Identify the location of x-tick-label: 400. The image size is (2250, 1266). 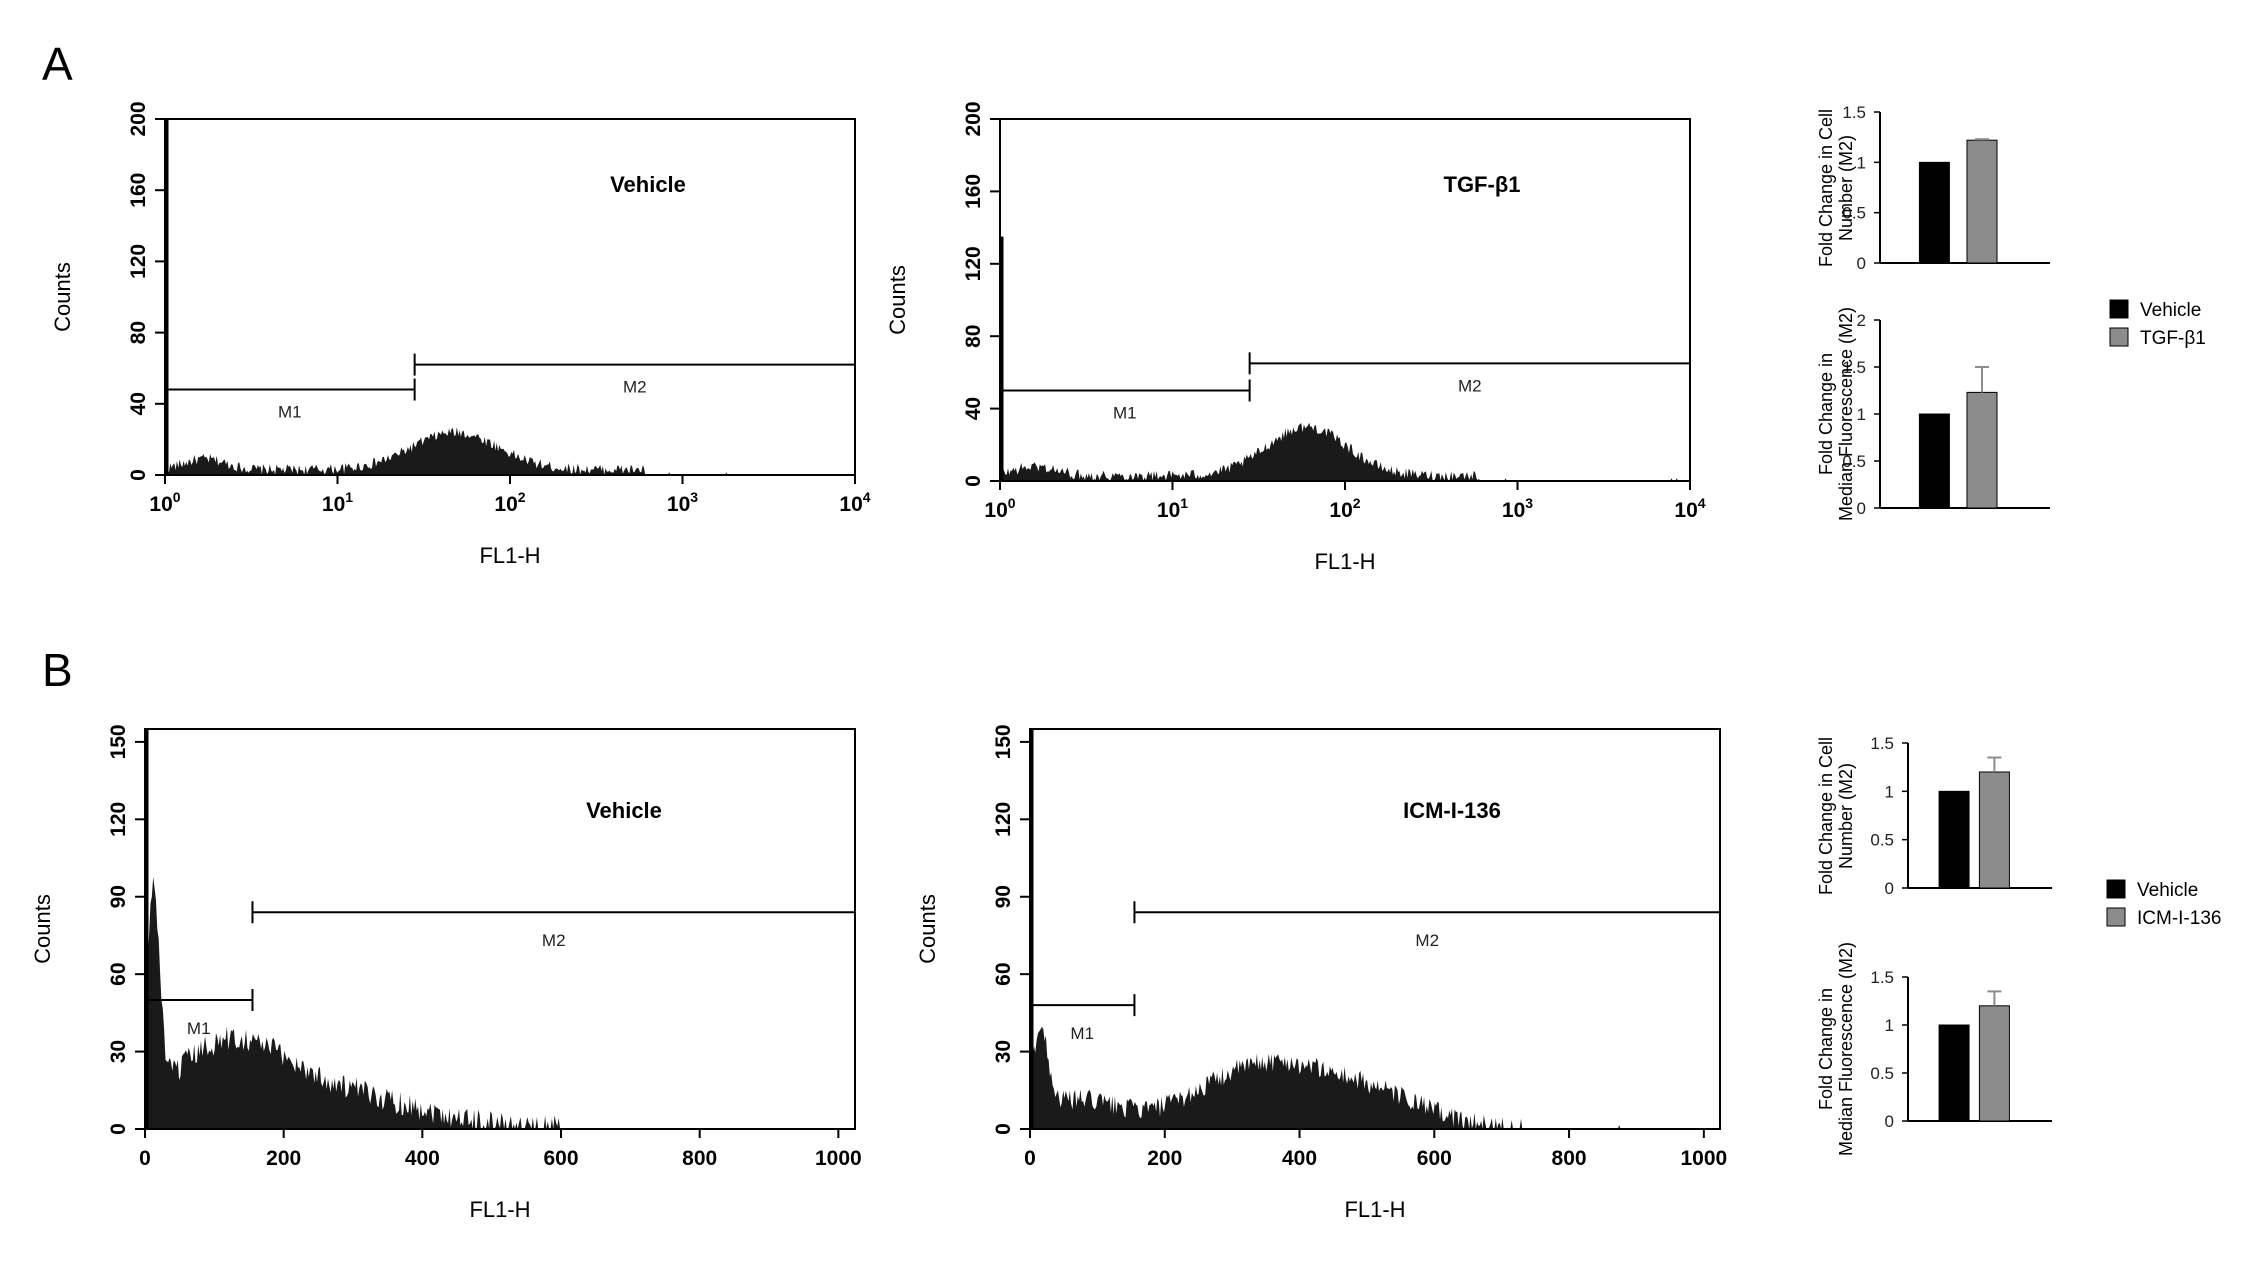
(1299, 1158).